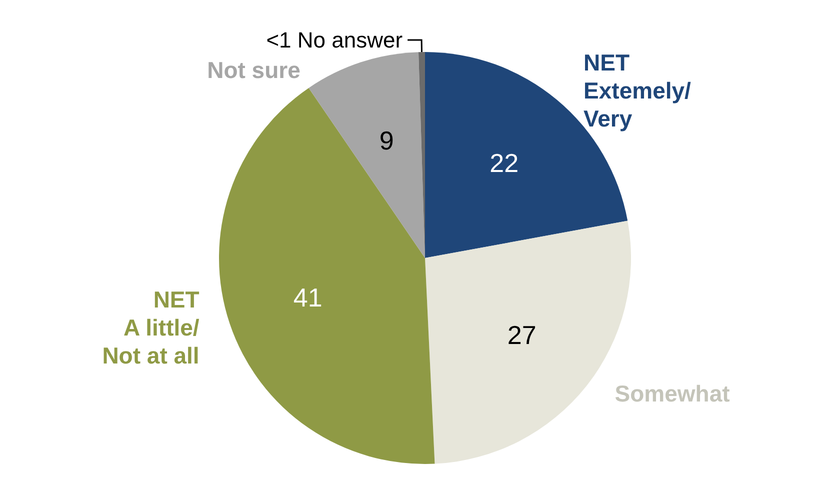 The height and width of the screenshot is (495, 819). What do you see at coordinates (334, 40) in the screenshot?
I see `slice-label: <1 No answer` at bounding box center [334, 40].